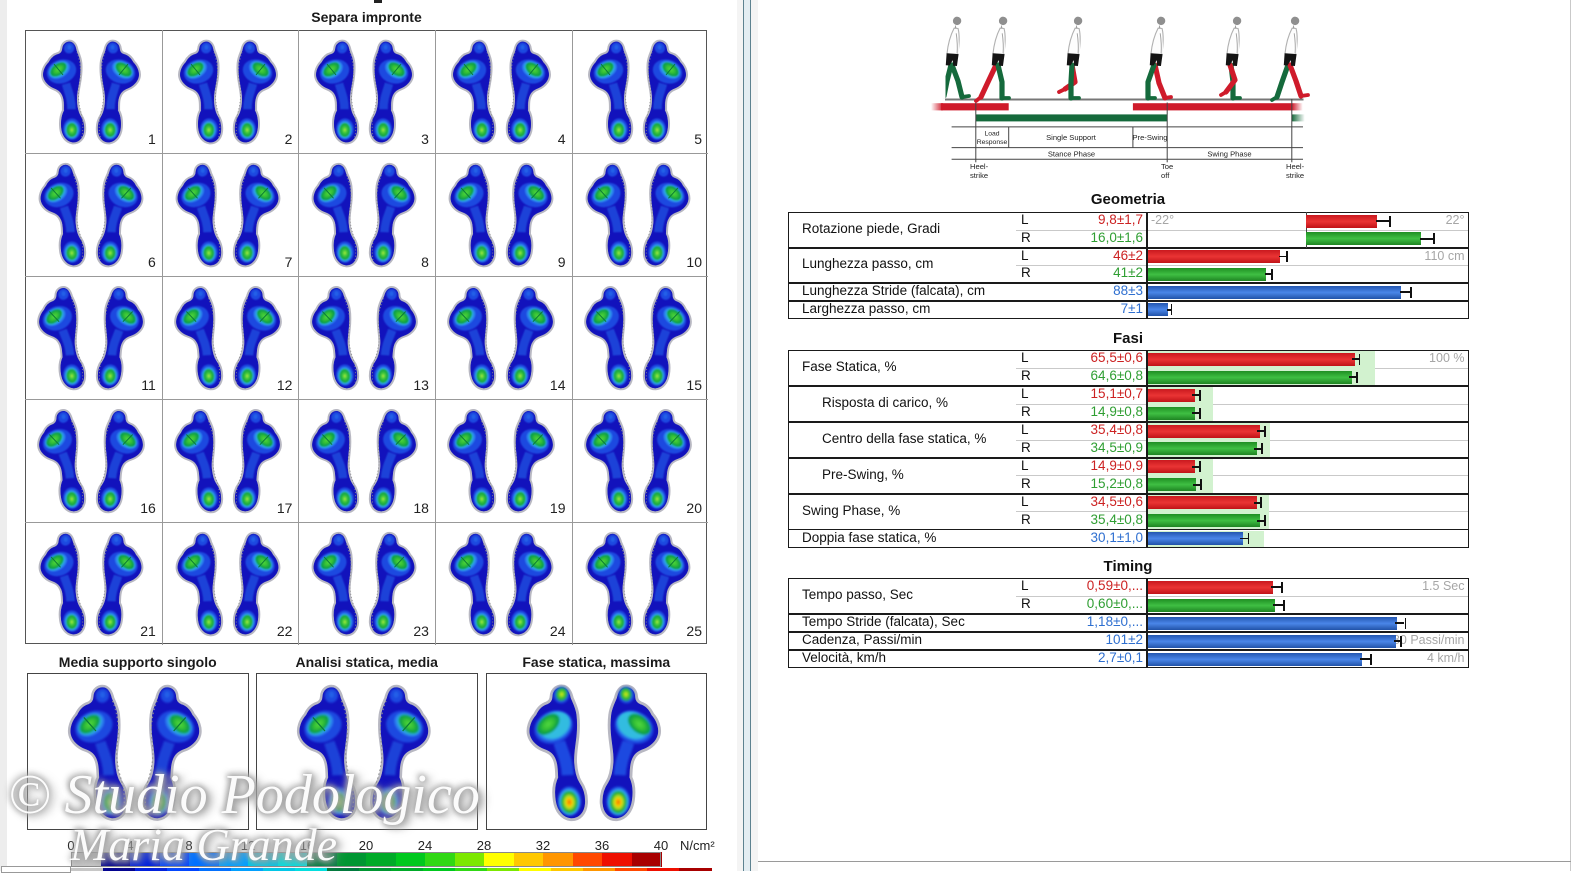 The height and width of the screenshot is (873, 1578). What do you see at coordinates (991, 134) in the screenshot?
I see `svg-text: Load` at bounding box center [991, 134].